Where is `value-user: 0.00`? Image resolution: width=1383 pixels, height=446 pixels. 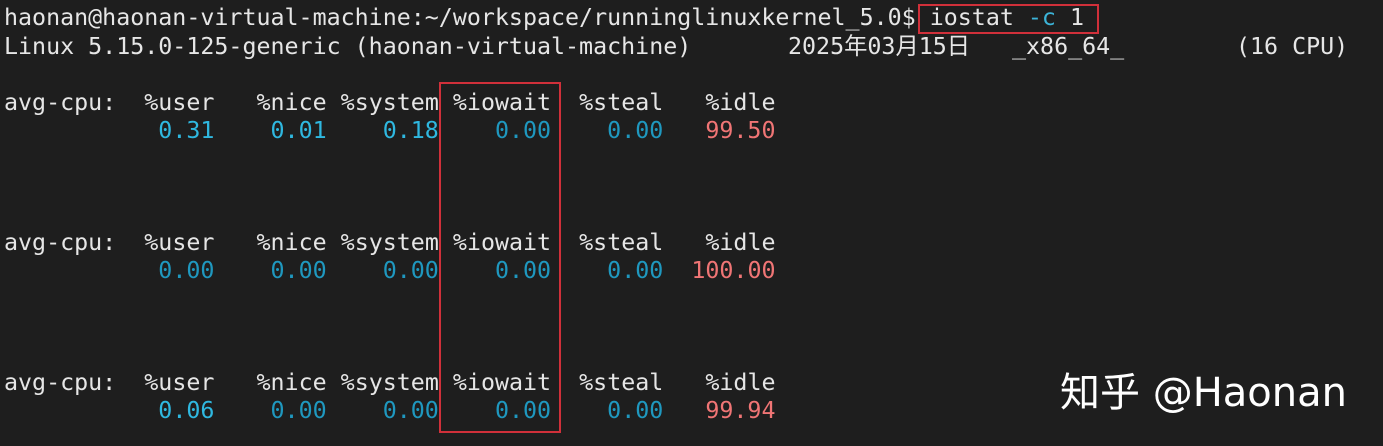 value-user: 0.00 is located at coordinates (186, 270).